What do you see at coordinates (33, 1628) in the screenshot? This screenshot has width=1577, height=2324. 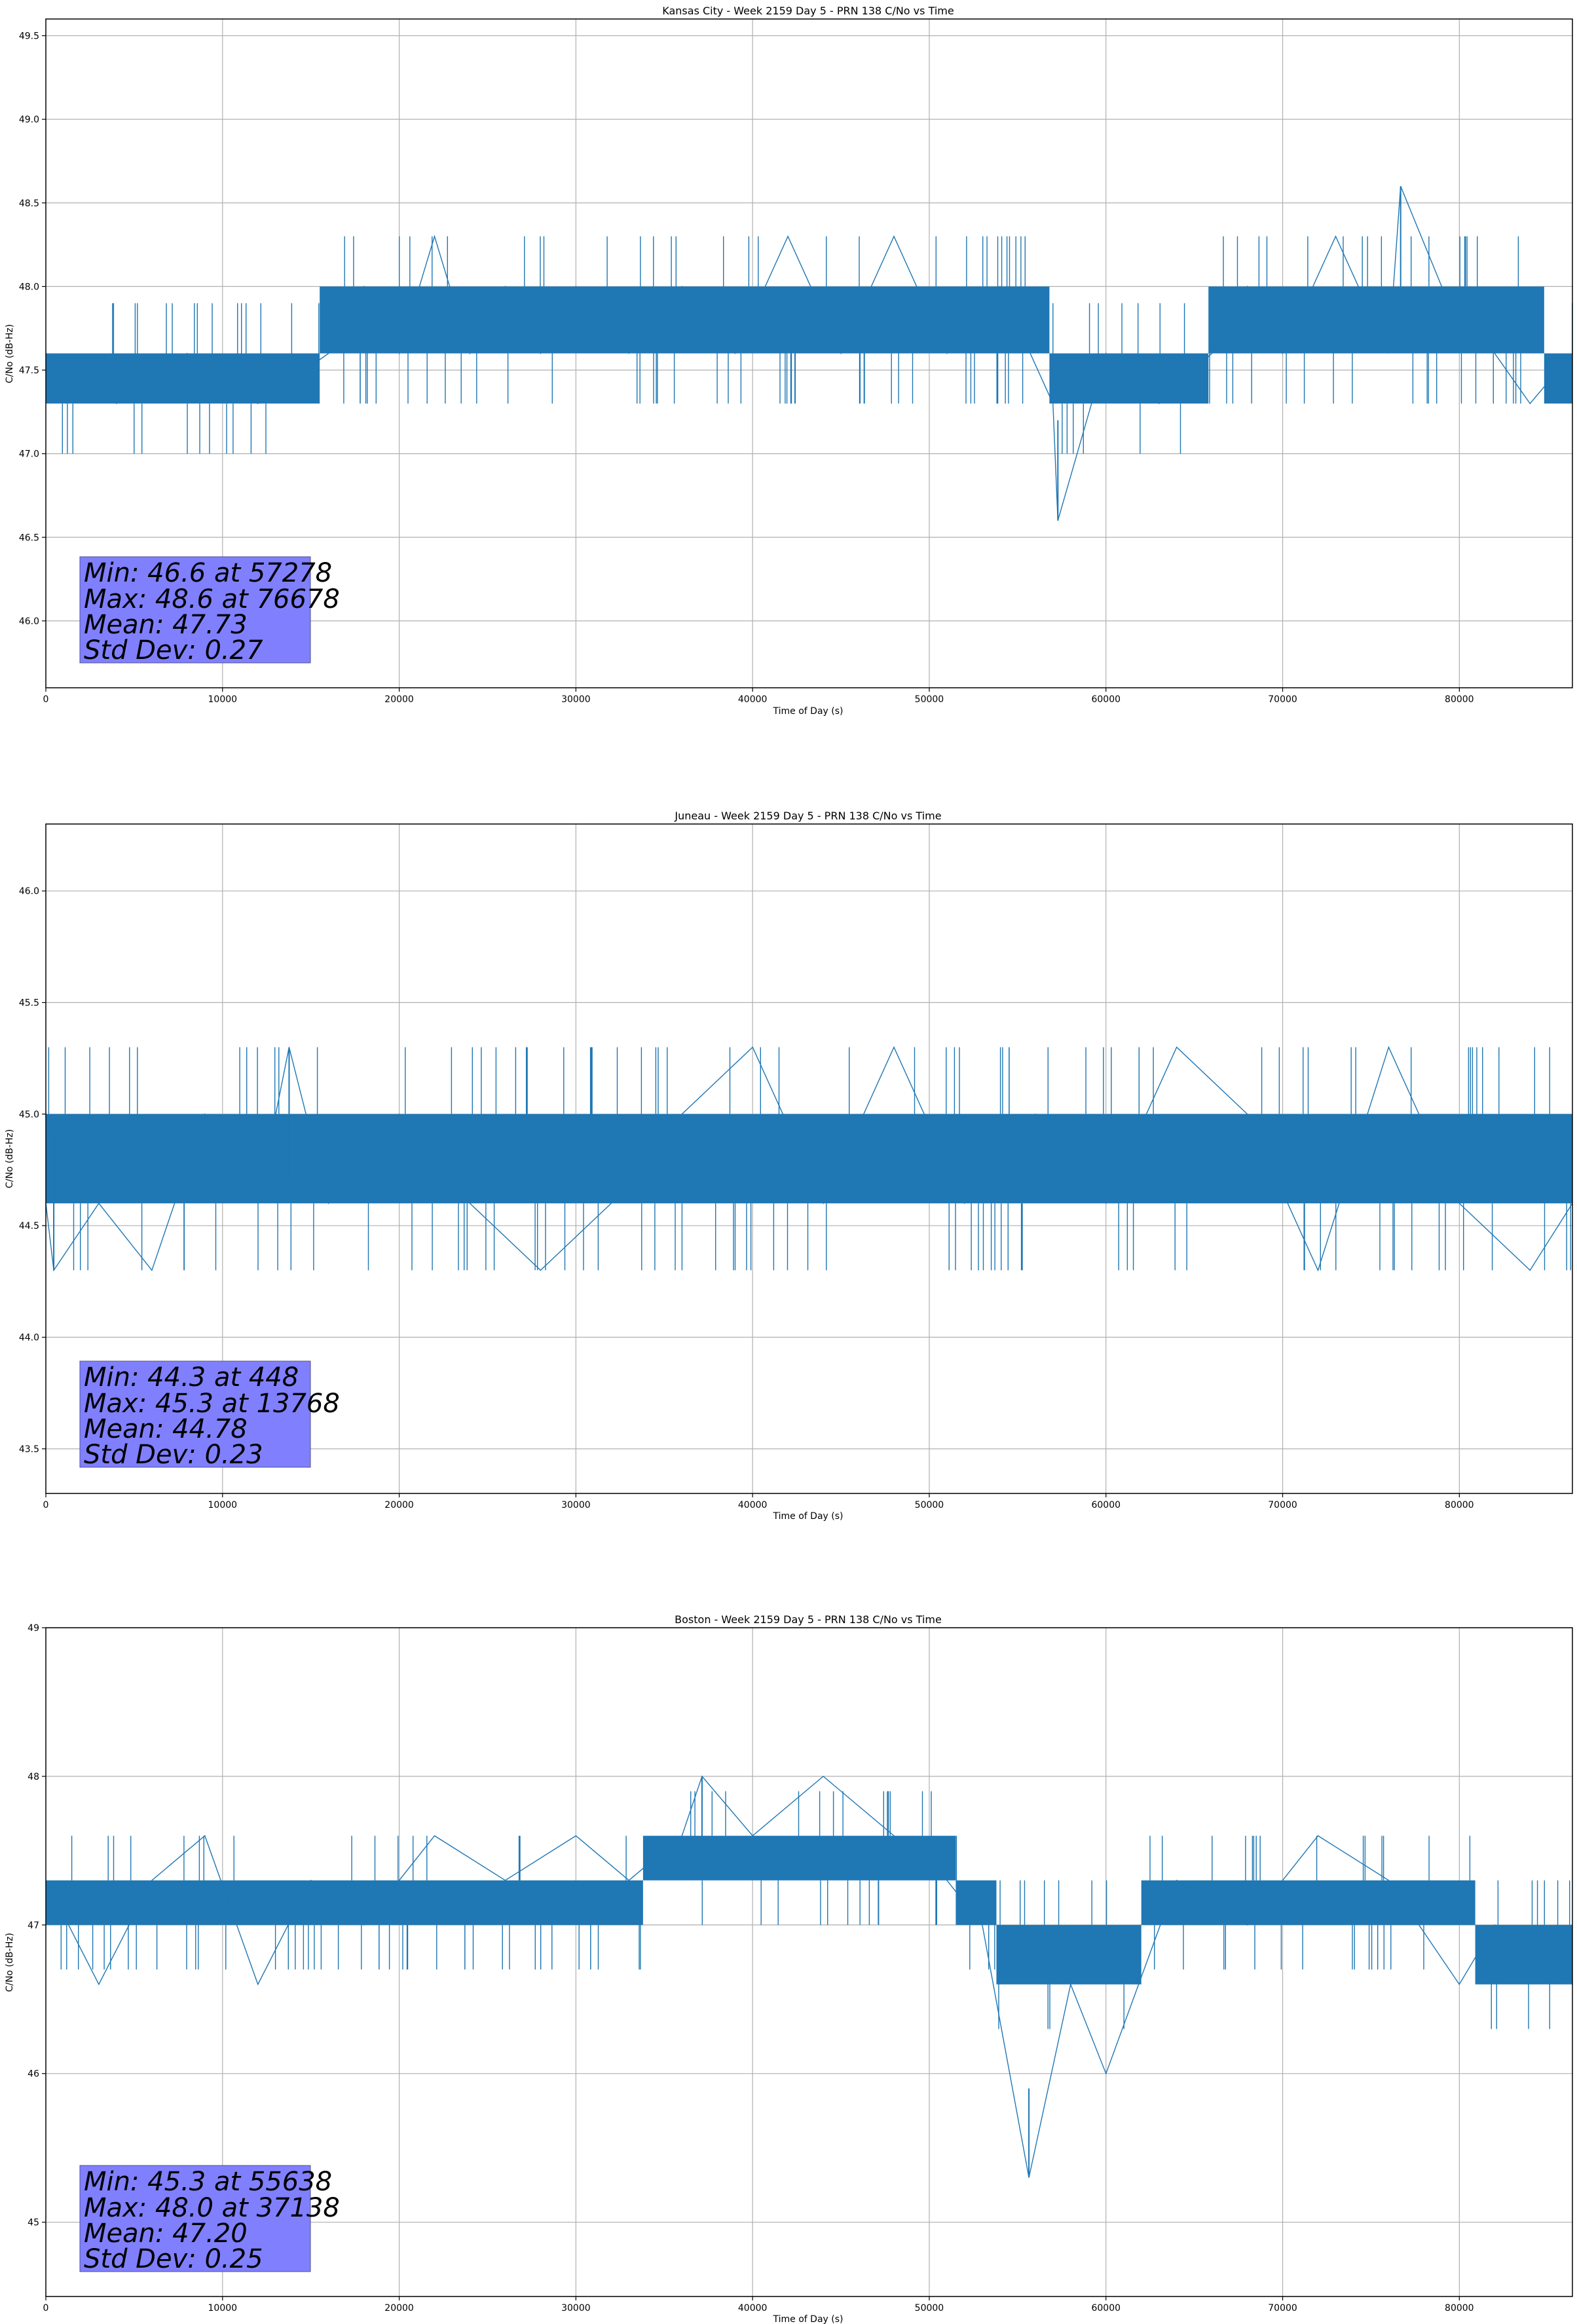 I see `y-tick-label: 49` at bounding box center [33, 1628].